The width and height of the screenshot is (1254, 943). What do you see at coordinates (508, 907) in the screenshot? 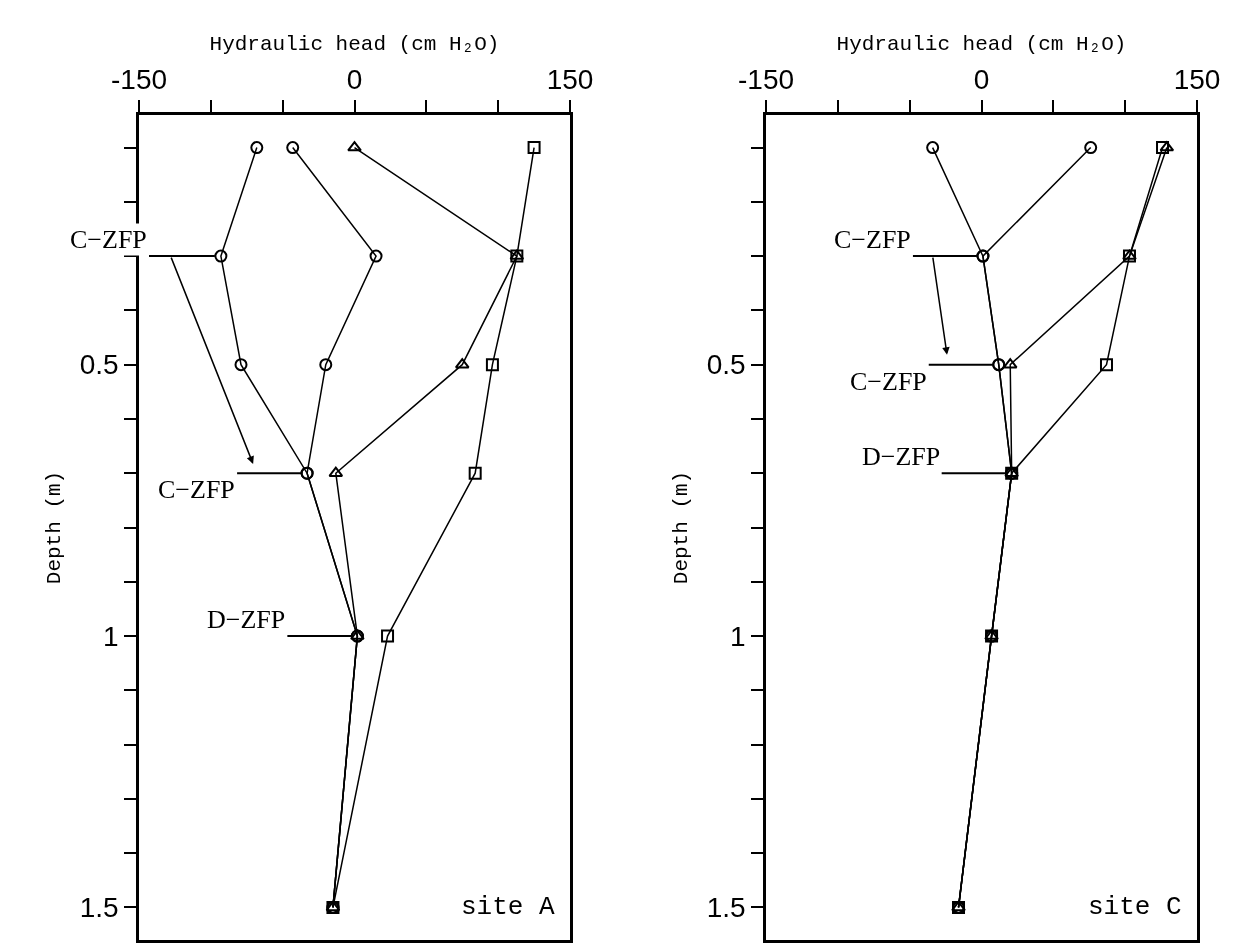
I see `annotation: site A` at bounding box center [508, 907].